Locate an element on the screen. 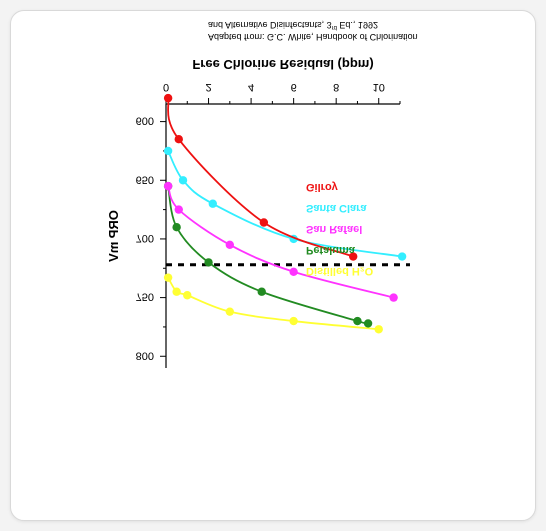  x-tick-label: 0 is located at coordinates (166, 87).